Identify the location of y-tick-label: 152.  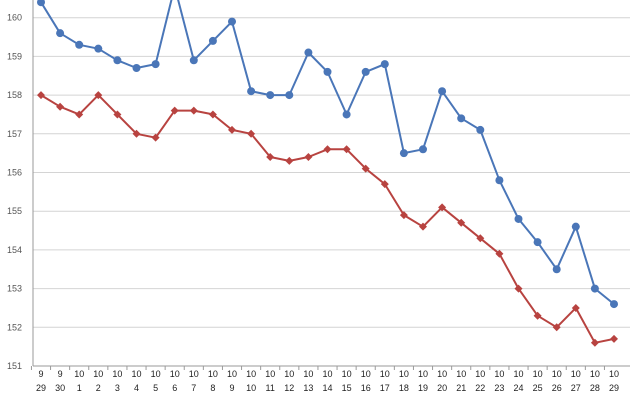
(14, 327).